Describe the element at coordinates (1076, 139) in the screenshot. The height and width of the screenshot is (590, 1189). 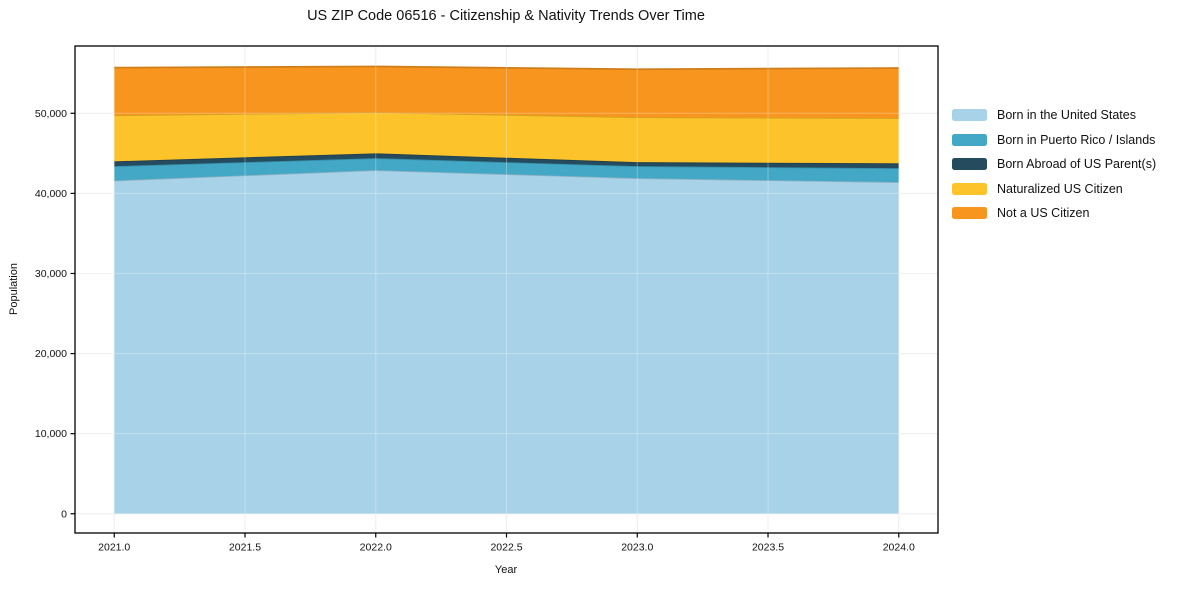
I see `legend-label: Born in Puerto Rico / Islands` at that location.